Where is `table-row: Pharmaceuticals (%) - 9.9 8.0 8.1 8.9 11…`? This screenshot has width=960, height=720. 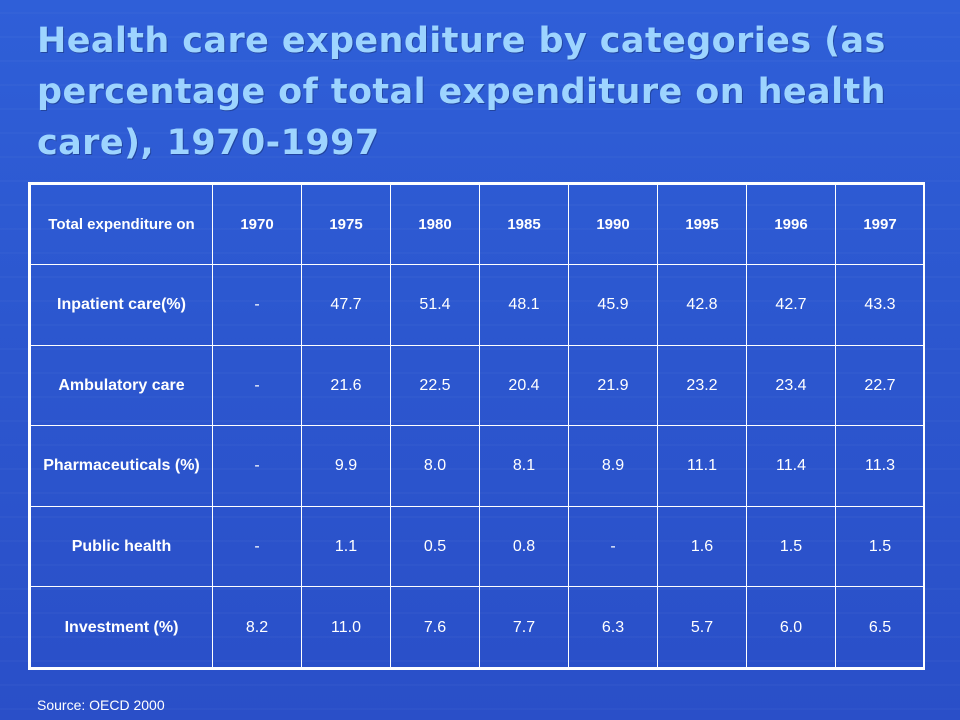 table-row: Pharmaceuticals (%) - 9.9 8.0 8.1 8.9 11… is located at coordinates (477, 466).